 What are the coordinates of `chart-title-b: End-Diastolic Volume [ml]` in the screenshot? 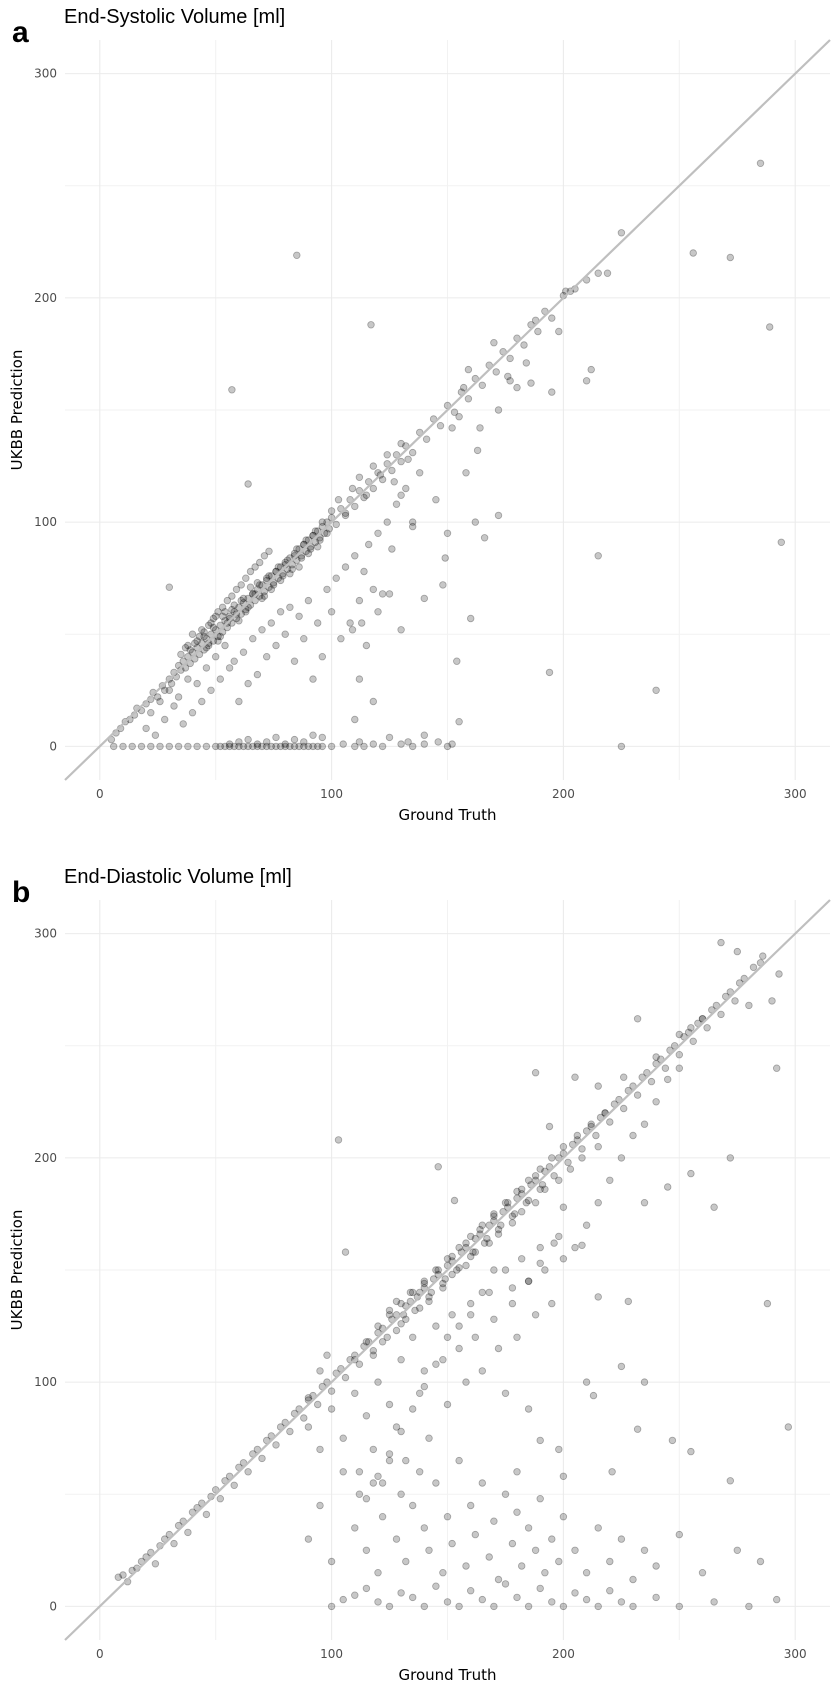 It's located at (178, 877).